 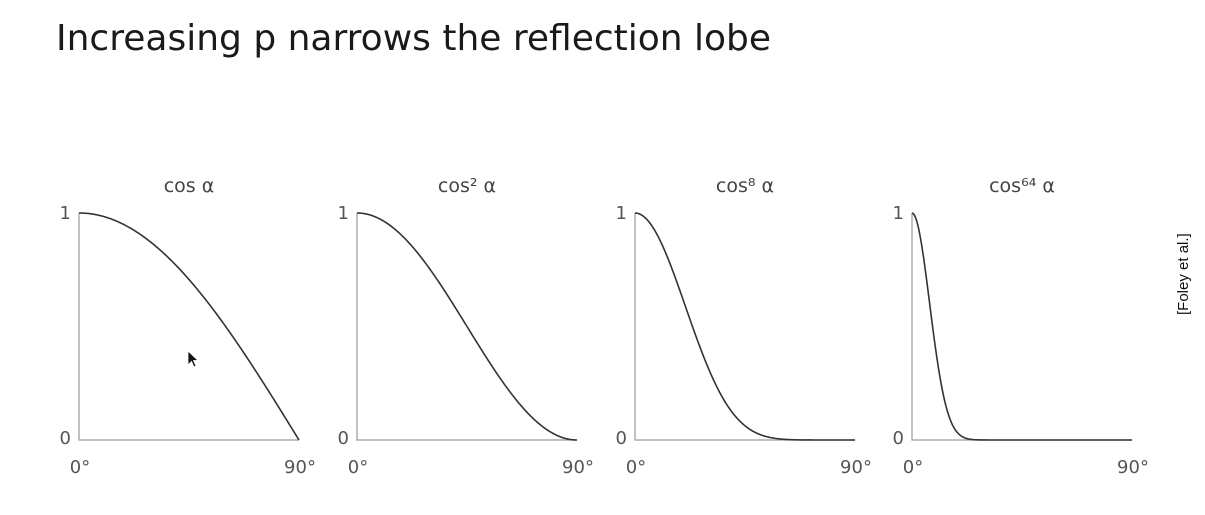 I want to click on plot-2-ytick-top: 1, so click(x=343, y=213).